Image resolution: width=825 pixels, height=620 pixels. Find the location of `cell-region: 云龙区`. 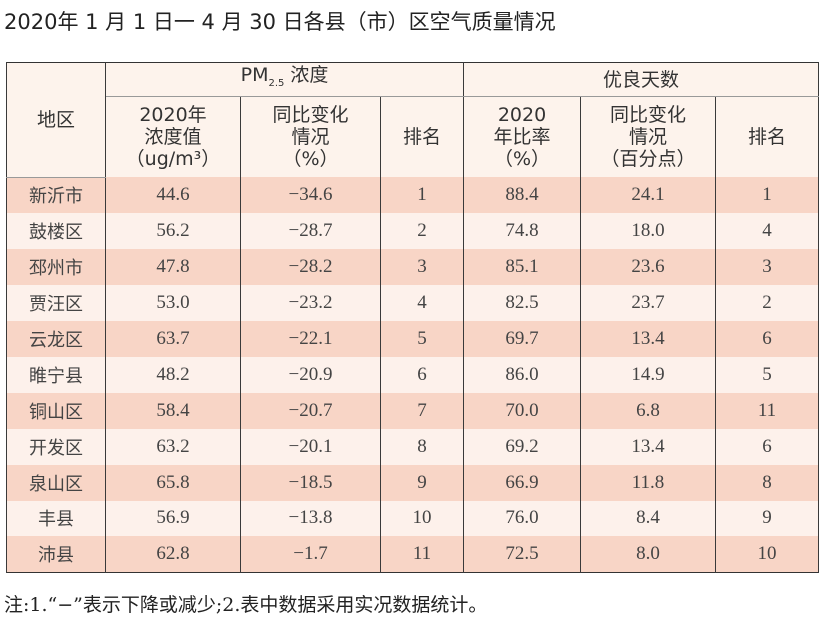

cell-region: 云龙区 is located at coordinates (56, 339).